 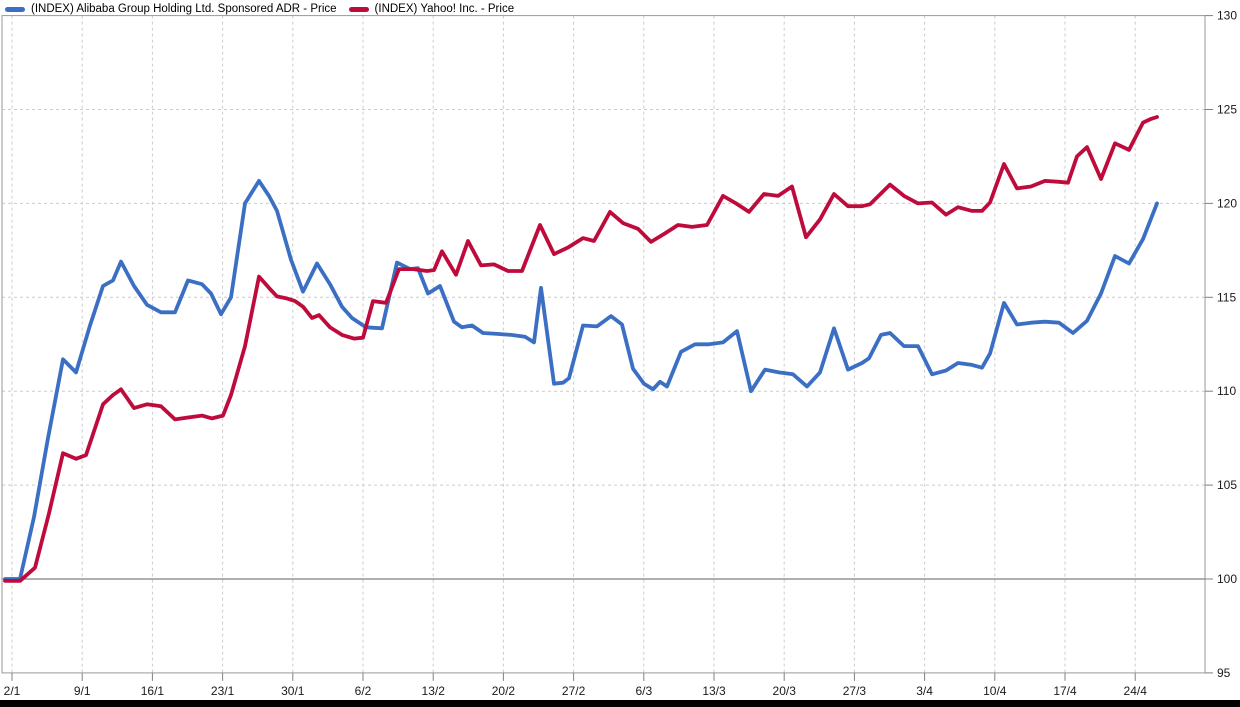 What do you see at coordinates (620, 703) in the screenshot?
I see `window-bottom-edge` at bounding box center [620, 703].